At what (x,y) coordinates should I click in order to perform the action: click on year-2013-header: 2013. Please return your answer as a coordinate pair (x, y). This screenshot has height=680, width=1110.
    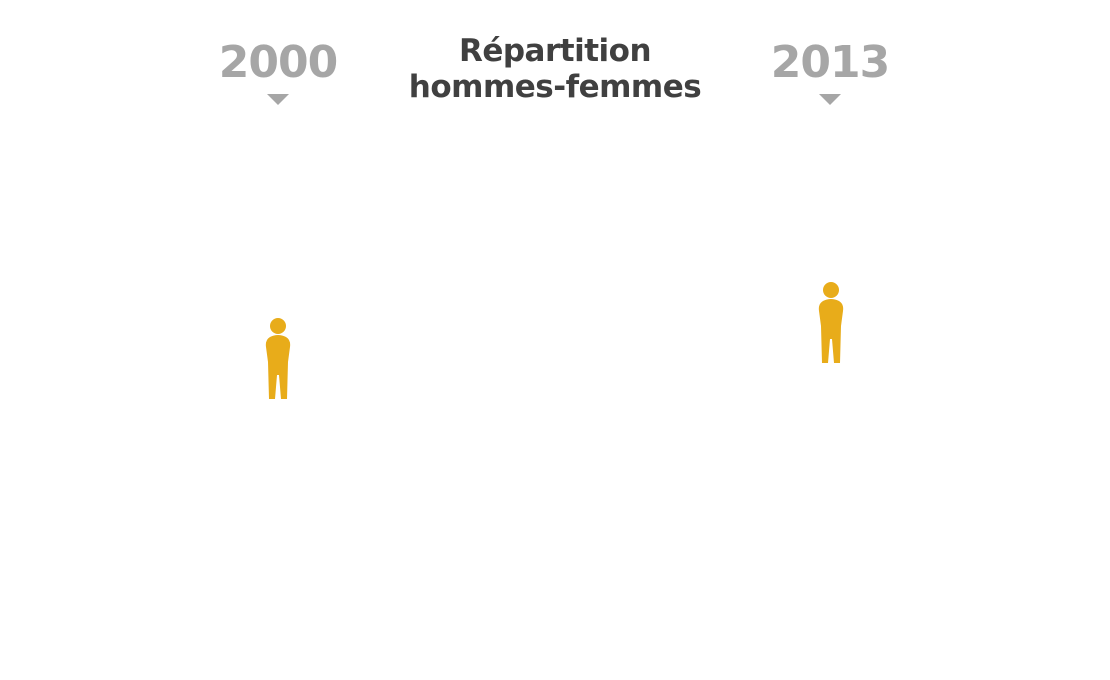
    Looking at the image, I should click on (830, 70).